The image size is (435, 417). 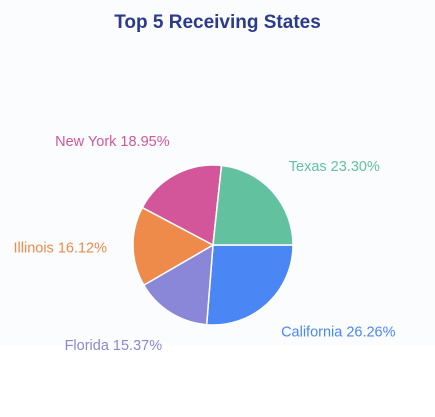 I want to click on pie-label-florida: Florida 15.37%, so click(x=114, y=346).